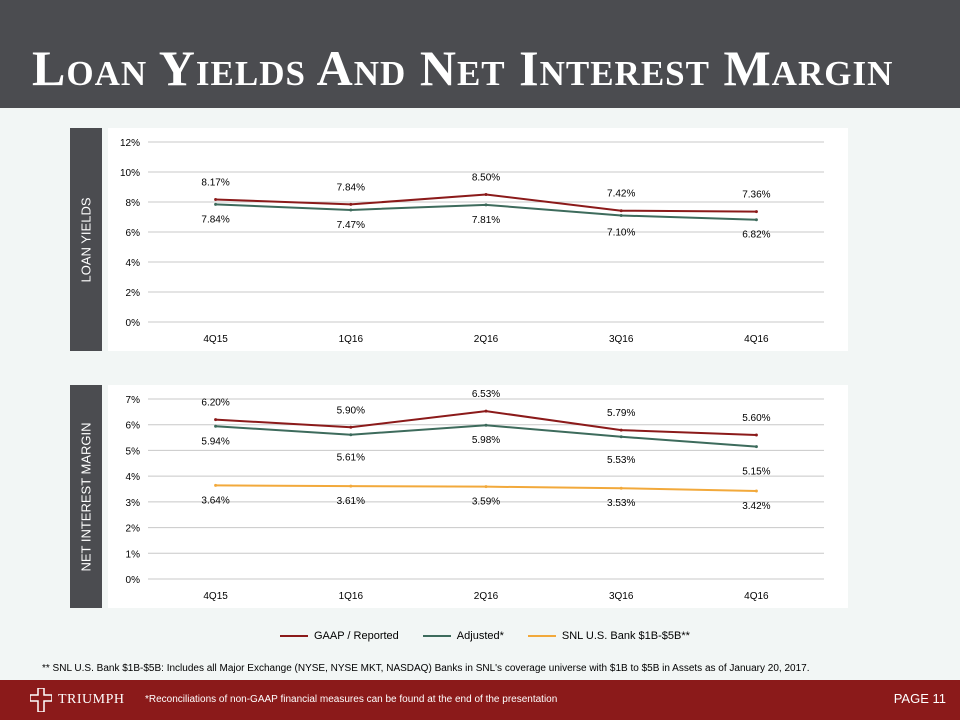 Image resolution: width=960 pixels, height=720 pixels. What do you see at coordinates (294, 636) in the screenshot?
I see `legend-swatch-gaap` at bounding box center [294, 636].